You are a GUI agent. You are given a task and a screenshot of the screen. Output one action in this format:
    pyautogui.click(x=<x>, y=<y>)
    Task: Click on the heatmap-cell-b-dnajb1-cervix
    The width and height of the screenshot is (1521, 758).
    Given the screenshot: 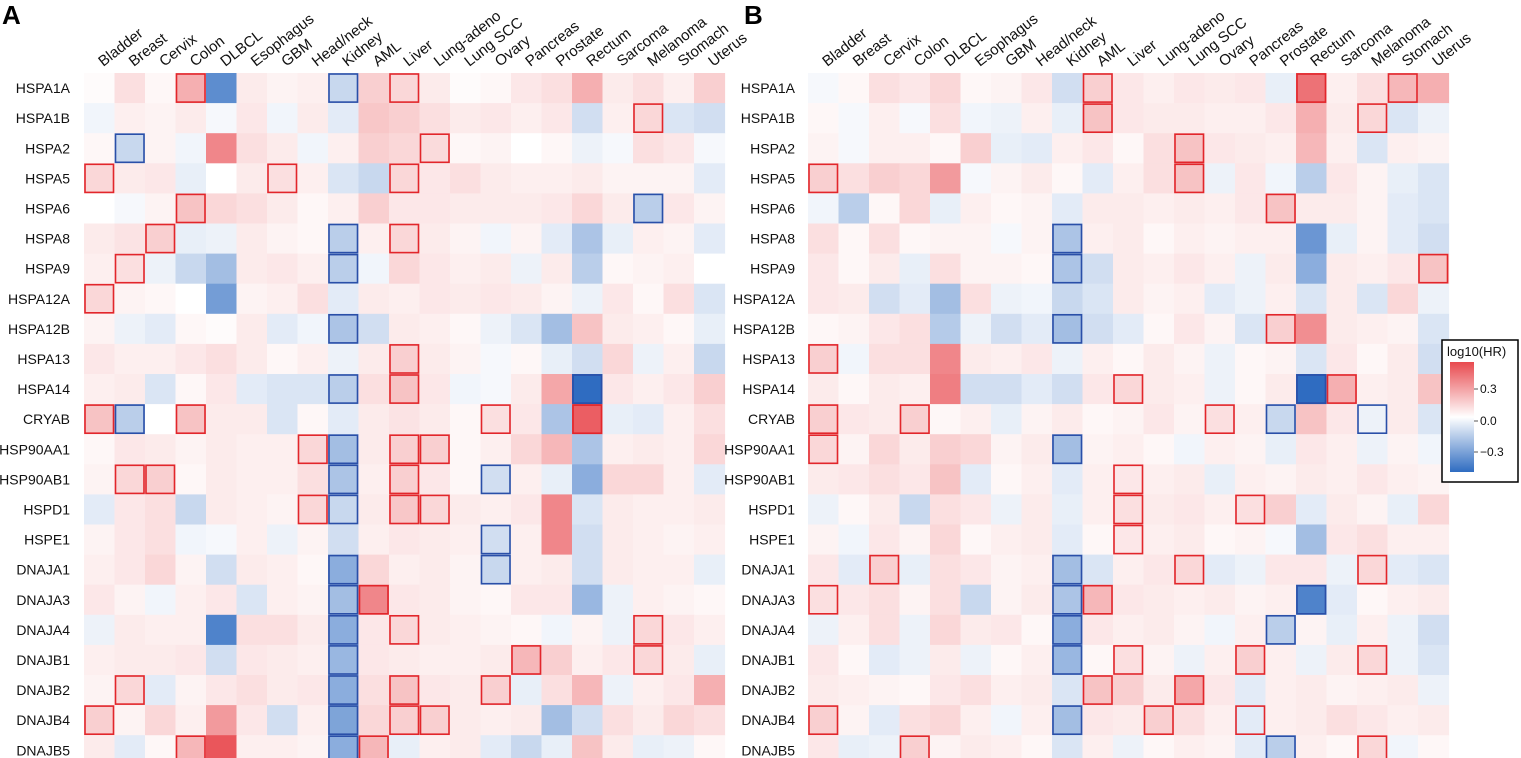 What is the action you would take?
    pyautogui.click(x=885, y=660)
    